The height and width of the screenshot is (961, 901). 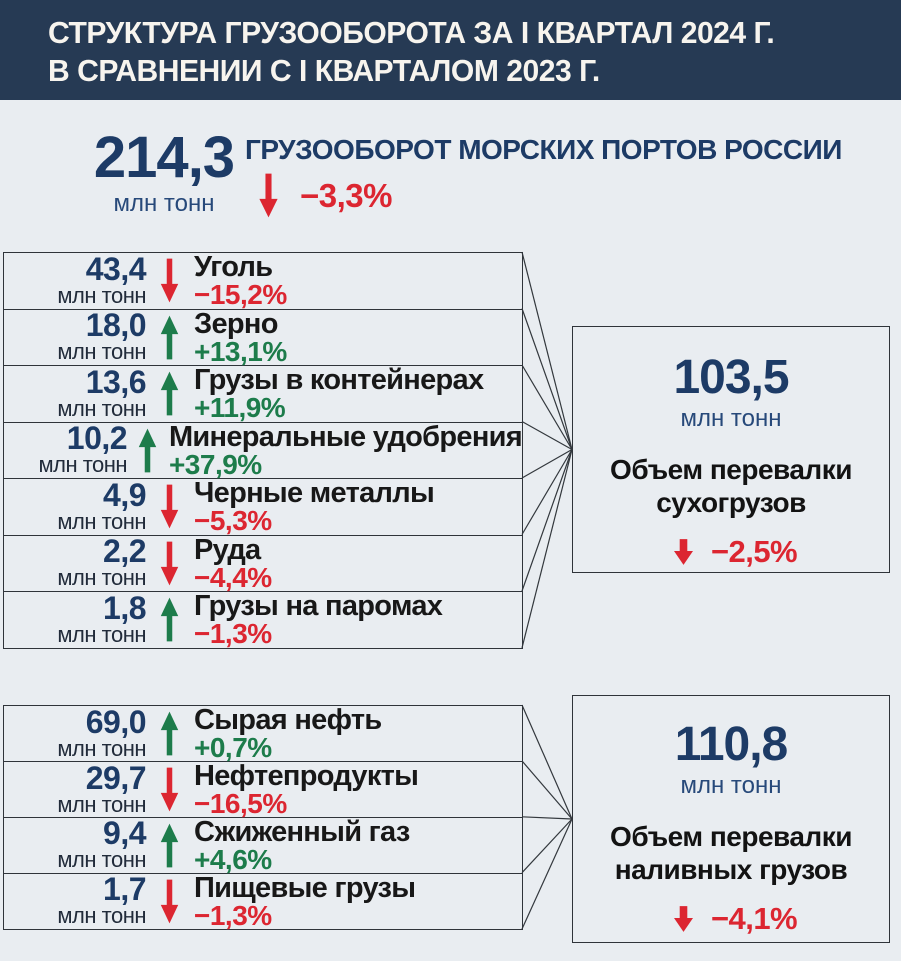 What do you see at coordinates (233, 577) in the screenshot?
I see `cargo-change: −4,4%` at bounding box center [233, 577].